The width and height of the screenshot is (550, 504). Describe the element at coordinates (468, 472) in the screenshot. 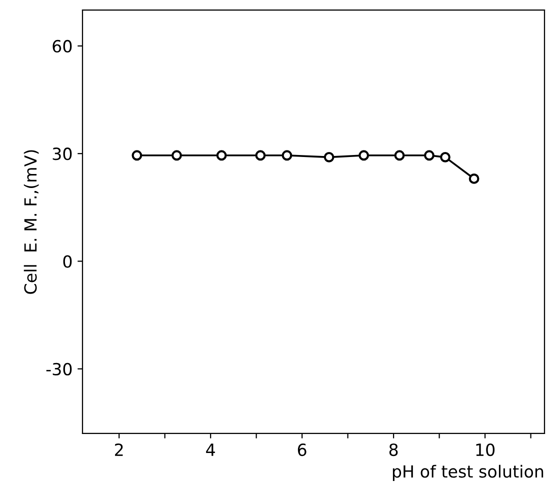

I see `x-axis-title: pH of test solution` at that location.